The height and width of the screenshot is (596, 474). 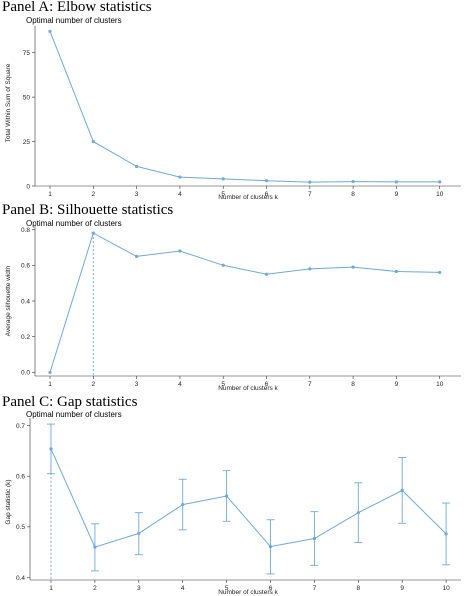 I want to click on panel-a-x-tick-label: 4, so click(x=180, y=194).